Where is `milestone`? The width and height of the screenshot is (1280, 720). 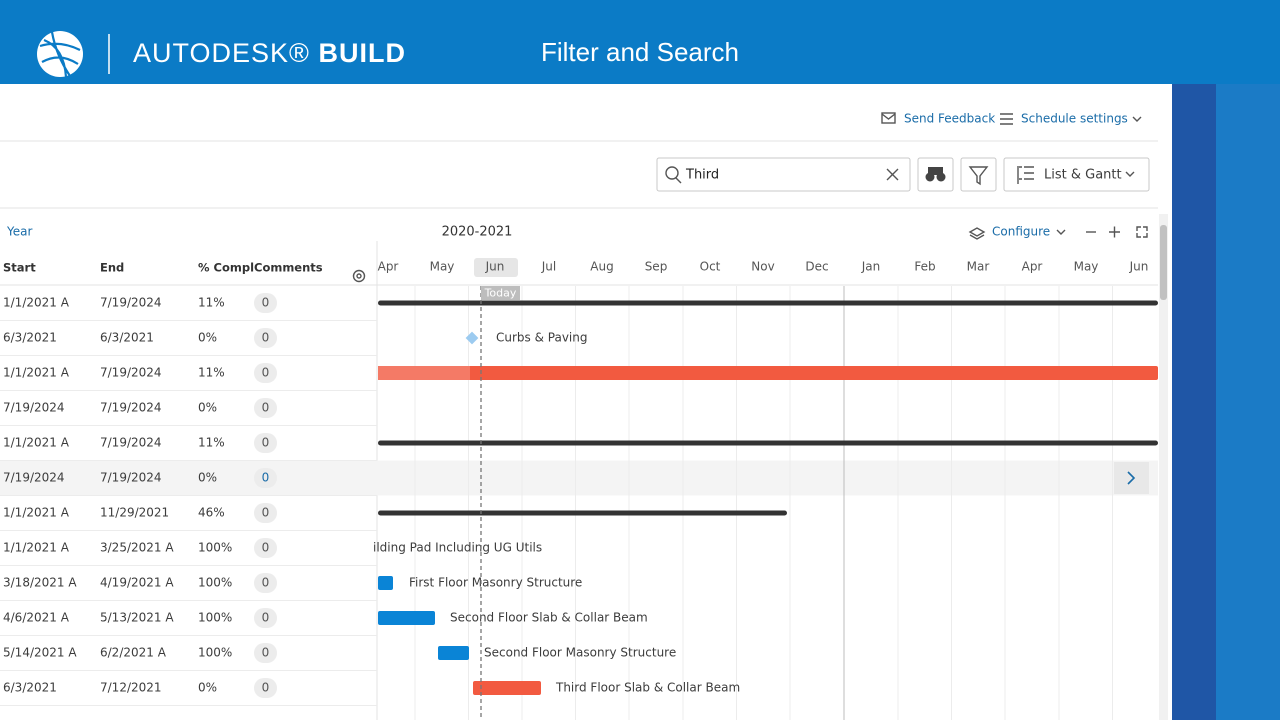
milestone is located at coordinates (472, 338).